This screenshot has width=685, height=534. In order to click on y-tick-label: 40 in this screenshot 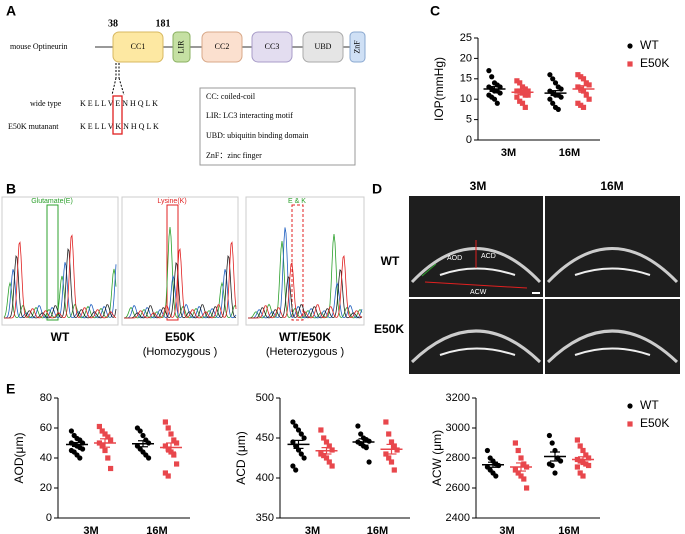, I will do `click(46, 458)`.